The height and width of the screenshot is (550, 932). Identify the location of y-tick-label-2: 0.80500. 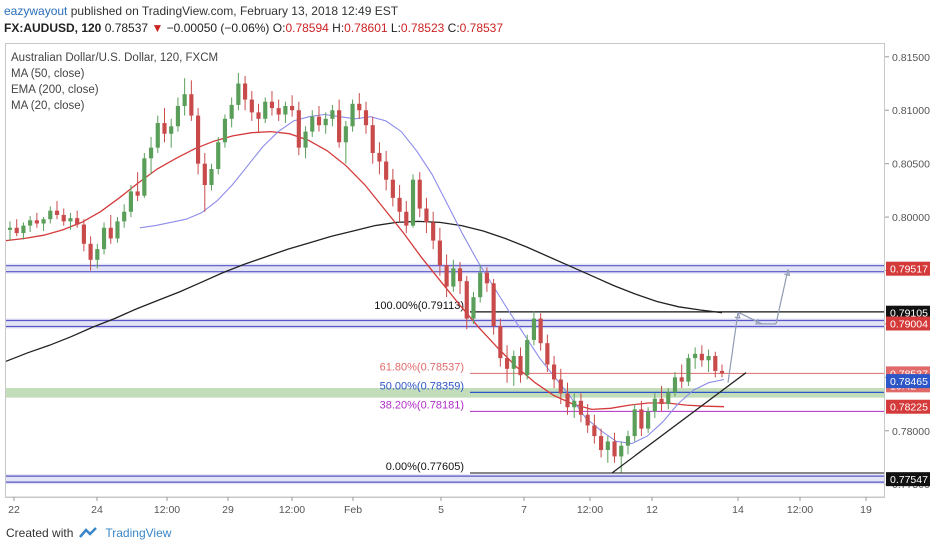
(911, 165).